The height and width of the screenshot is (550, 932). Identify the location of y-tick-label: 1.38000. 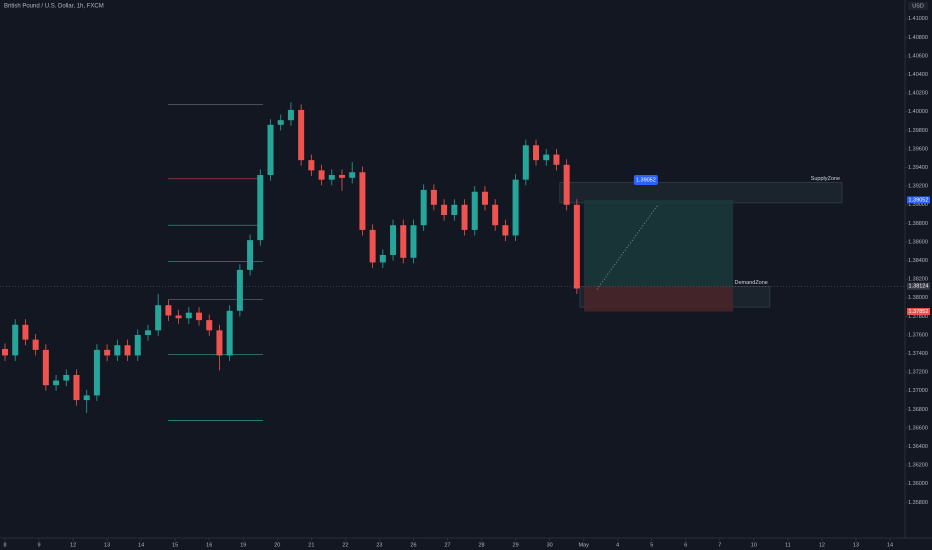
(918, 298).